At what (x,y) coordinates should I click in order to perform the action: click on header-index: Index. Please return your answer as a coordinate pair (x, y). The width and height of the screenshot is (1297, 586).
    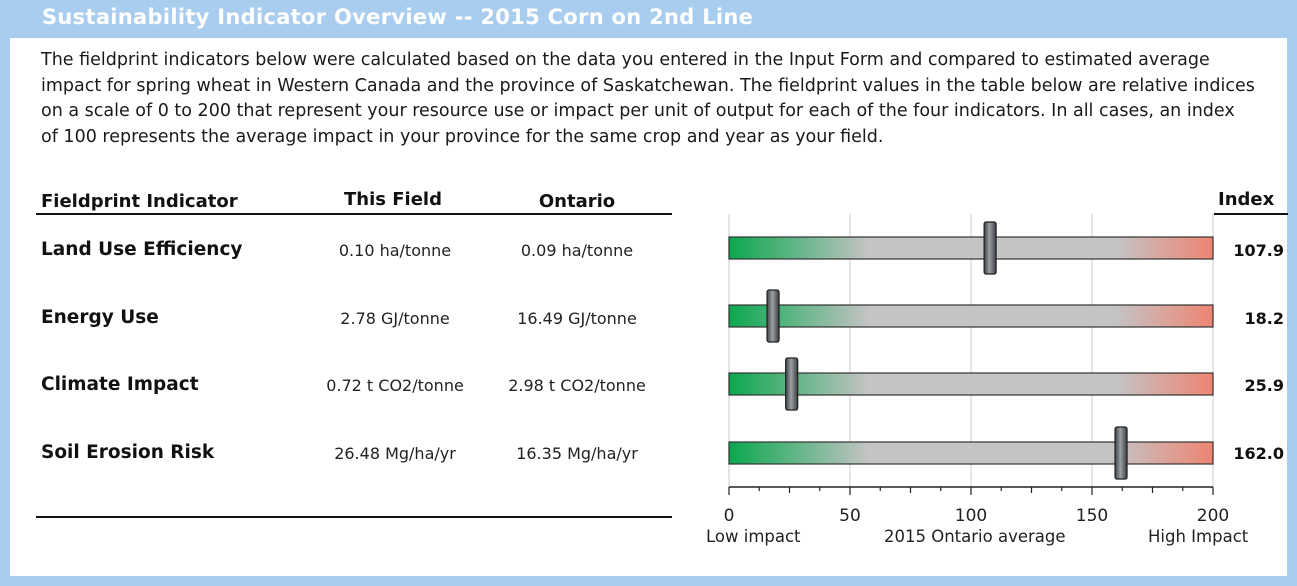
    Looking at the image, I should click on (1246, 199).